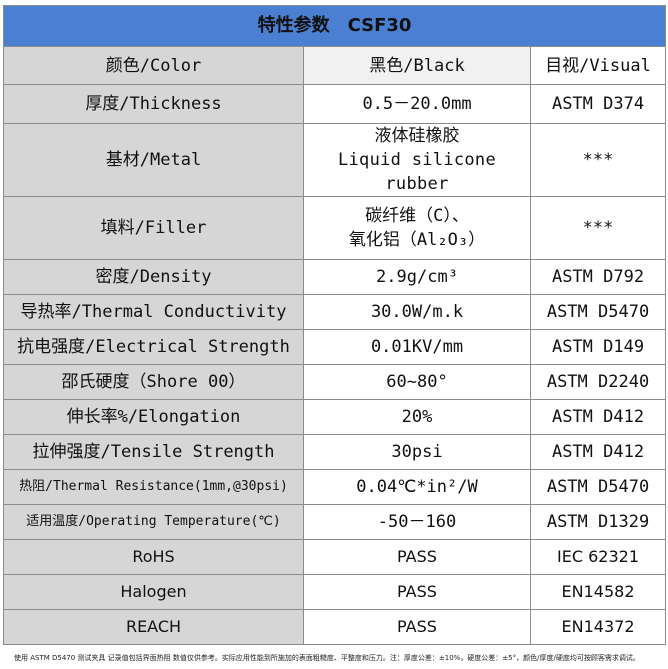 The height and width of the screenshot is (669, 668). What do you see at coordinates (153, 228) in the screenshot?
I see `table-cell: 填料/Filler` at bounding box center [153, 228].